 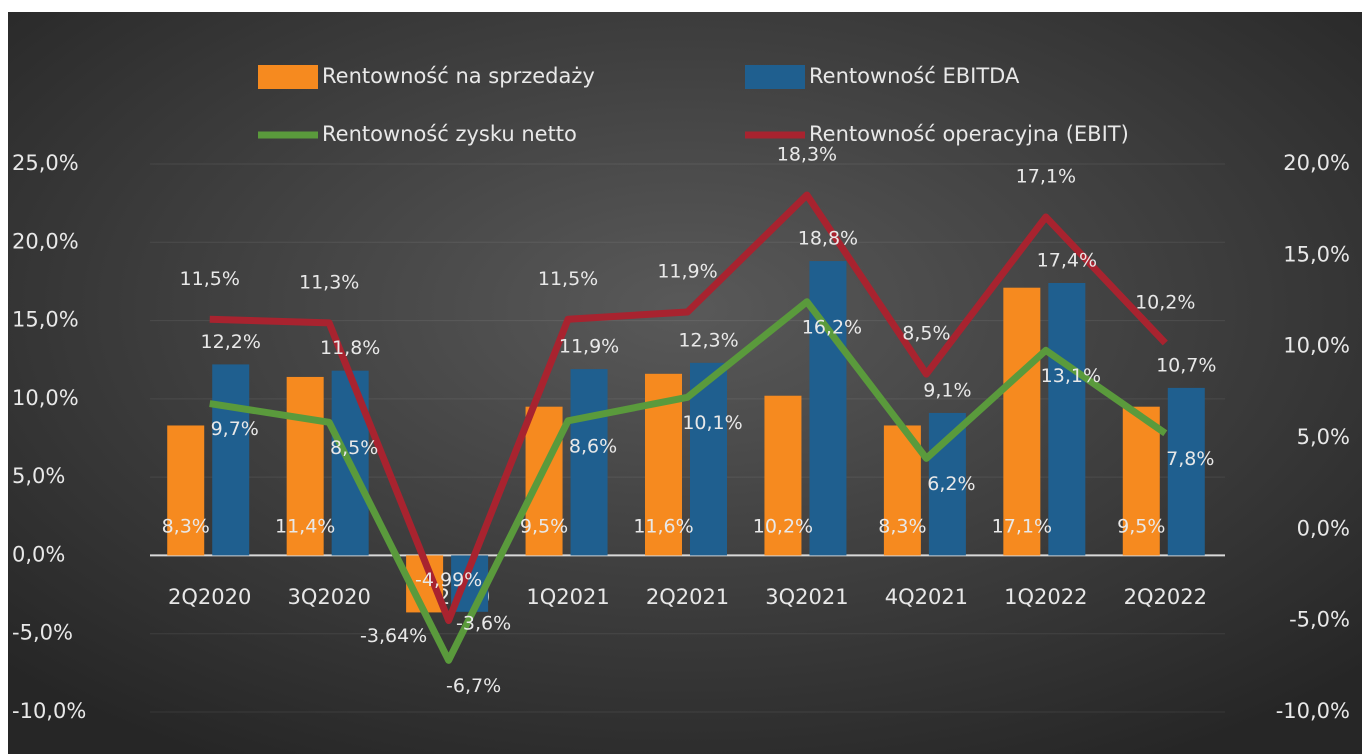 I want to click on y2-tick-label: -10,0%, so click(x=1313, y=711).